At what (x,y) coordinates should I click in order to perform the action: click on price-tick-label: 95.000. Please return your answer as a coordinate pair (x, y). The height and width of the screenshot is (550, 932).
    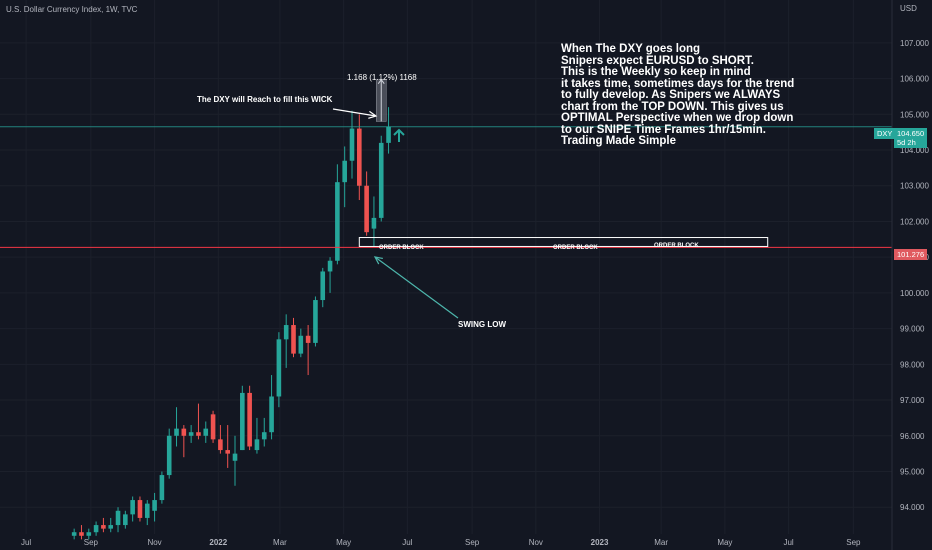
    Looking at the image, I should click on (912, 471).